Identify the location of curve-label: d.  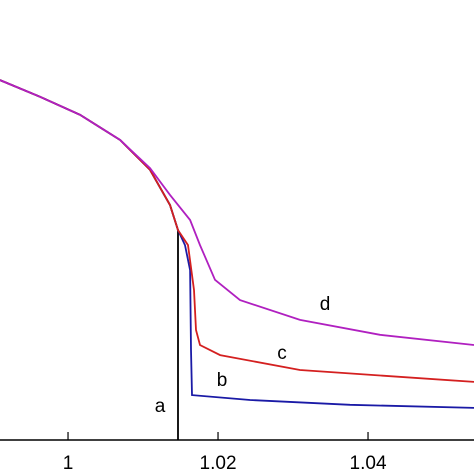
(325, 304).